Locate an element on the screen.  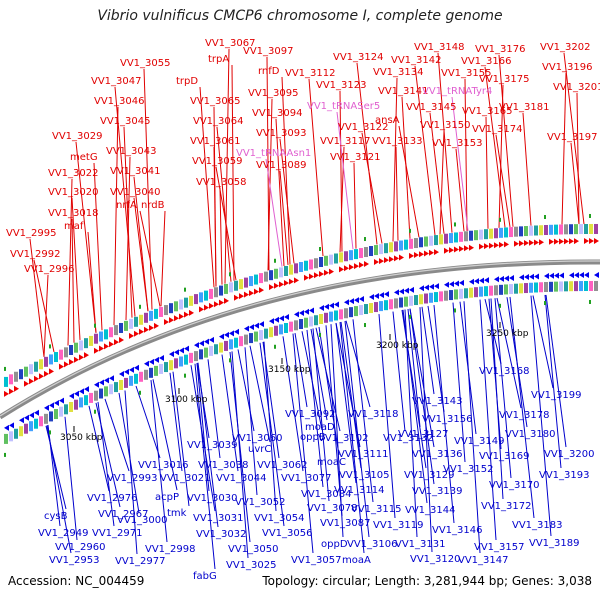
gene-label: VV1_3106 is located at coordinates (372, 544).